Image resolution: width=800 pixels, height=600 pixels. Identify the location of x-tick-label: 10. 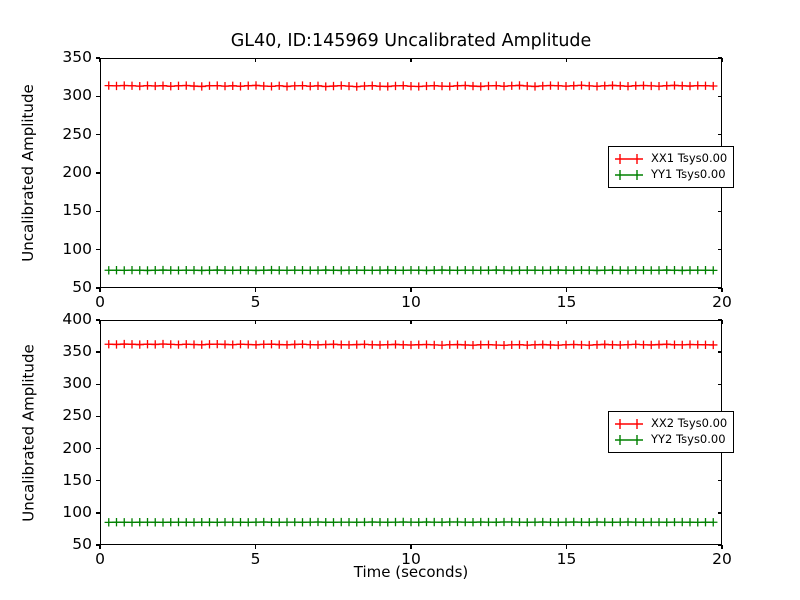
(411, 302).